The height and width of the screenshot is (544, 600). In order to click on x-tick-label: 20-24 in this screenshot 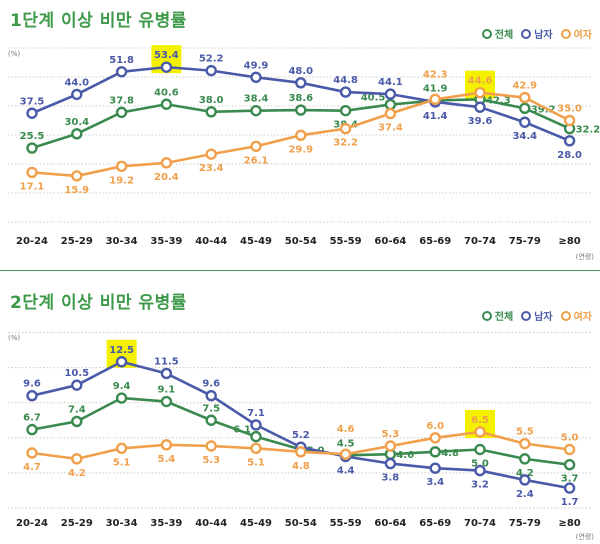, I will do `click(32, 241)`.